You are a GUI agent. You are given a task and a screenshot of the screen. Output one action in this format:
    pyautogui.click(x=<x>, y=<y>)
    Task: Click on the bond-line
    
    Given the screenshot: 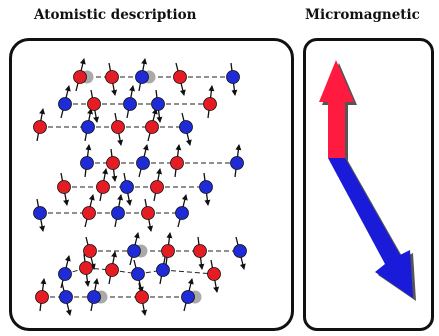 What is the action you would take?
    pyautogui.click(x=188, y=272)
    